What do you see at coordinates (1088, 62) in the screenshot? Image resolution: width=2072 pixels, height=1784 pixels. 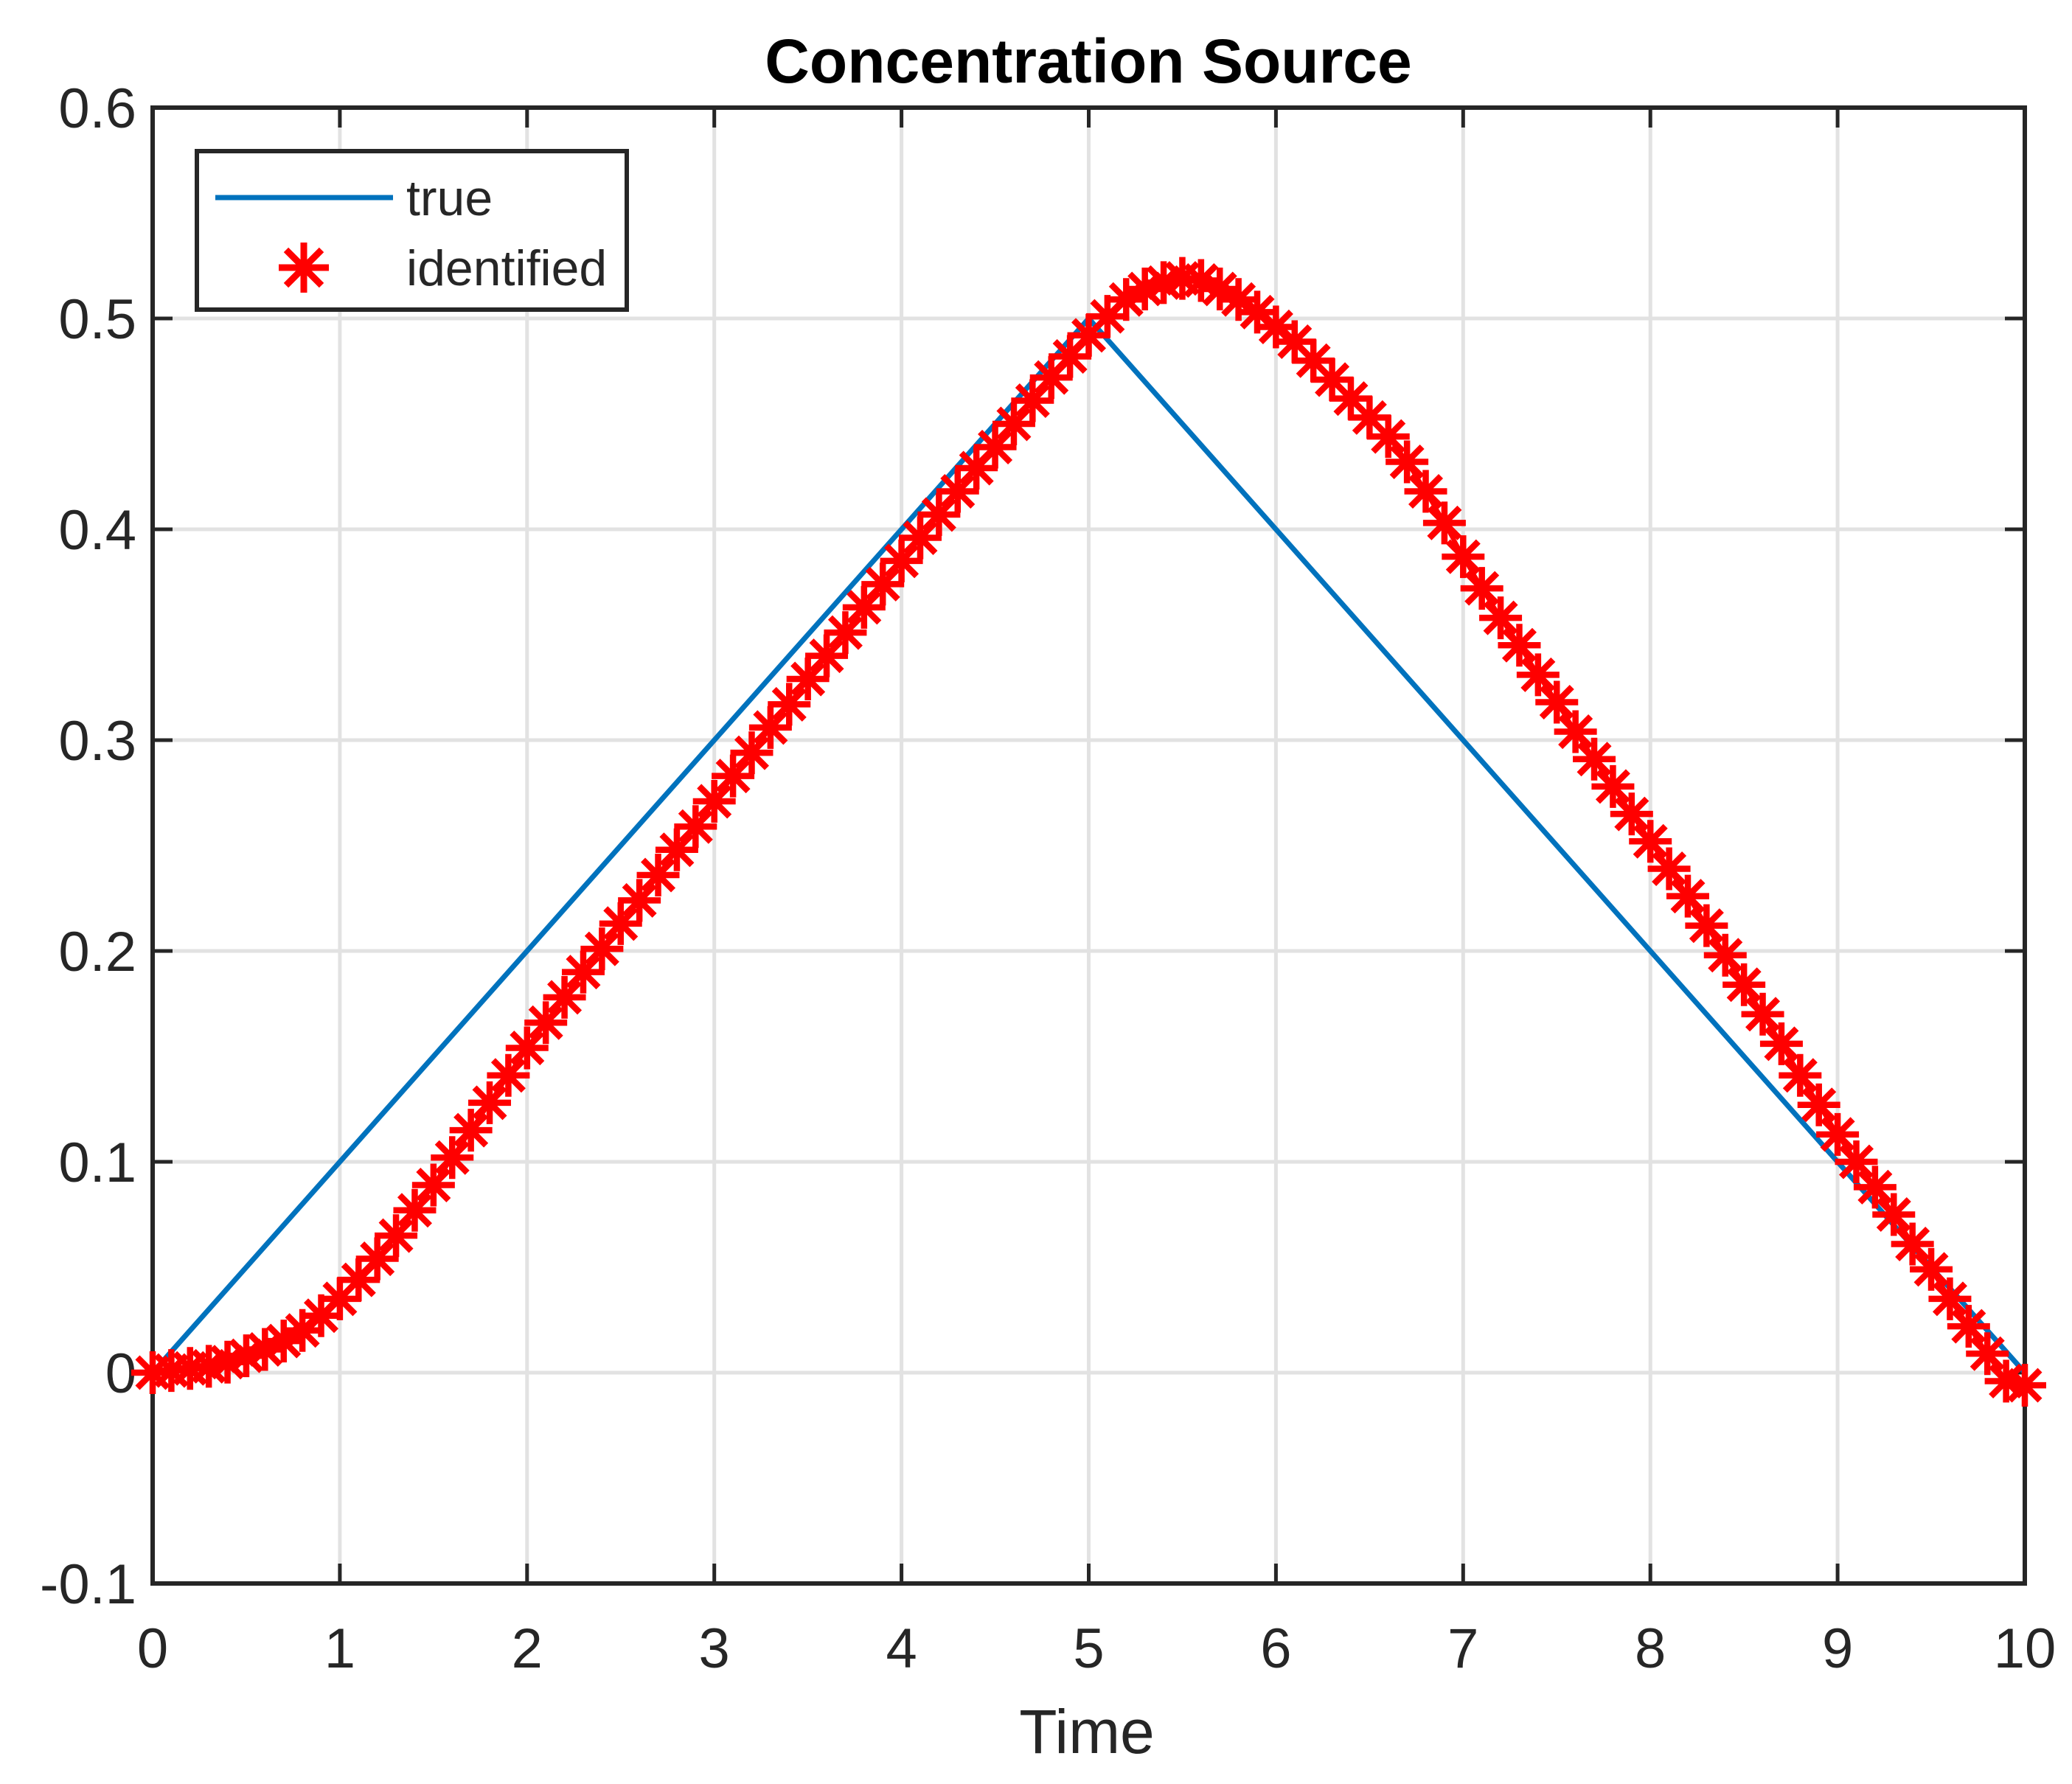 I see `chart-title: Concentration Source` at bounding box center [1088, 62].